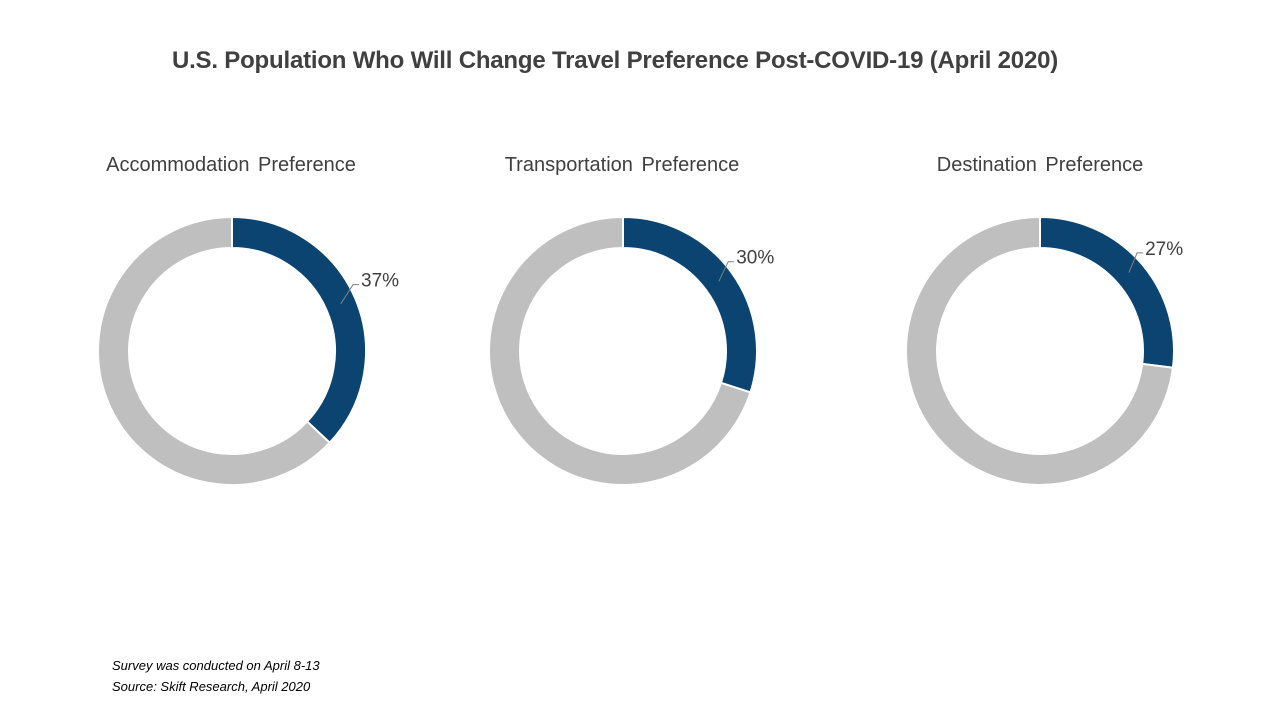  What do you see at coordinates (380, 281) in the screenshot?
I see `data-label-accommodation: 37%` at bounding box center [380, 281].